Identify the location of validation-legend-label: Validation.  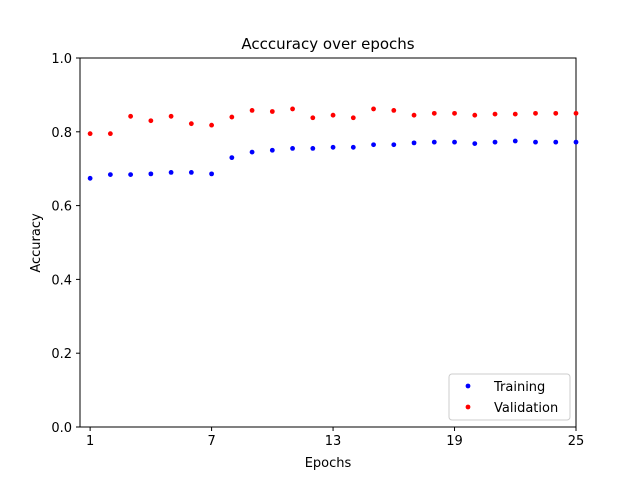
(526, 408).